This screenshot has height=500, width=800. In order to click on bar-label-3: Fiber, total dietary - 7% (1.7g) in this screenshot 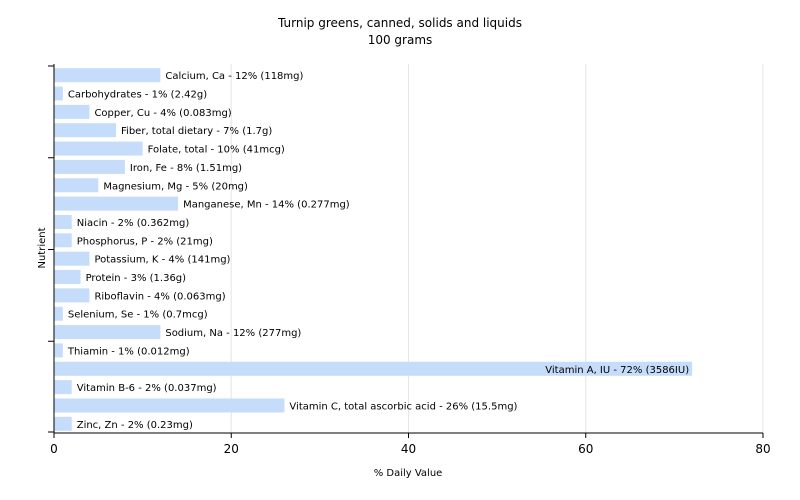, I will do `click(196, 131)`.